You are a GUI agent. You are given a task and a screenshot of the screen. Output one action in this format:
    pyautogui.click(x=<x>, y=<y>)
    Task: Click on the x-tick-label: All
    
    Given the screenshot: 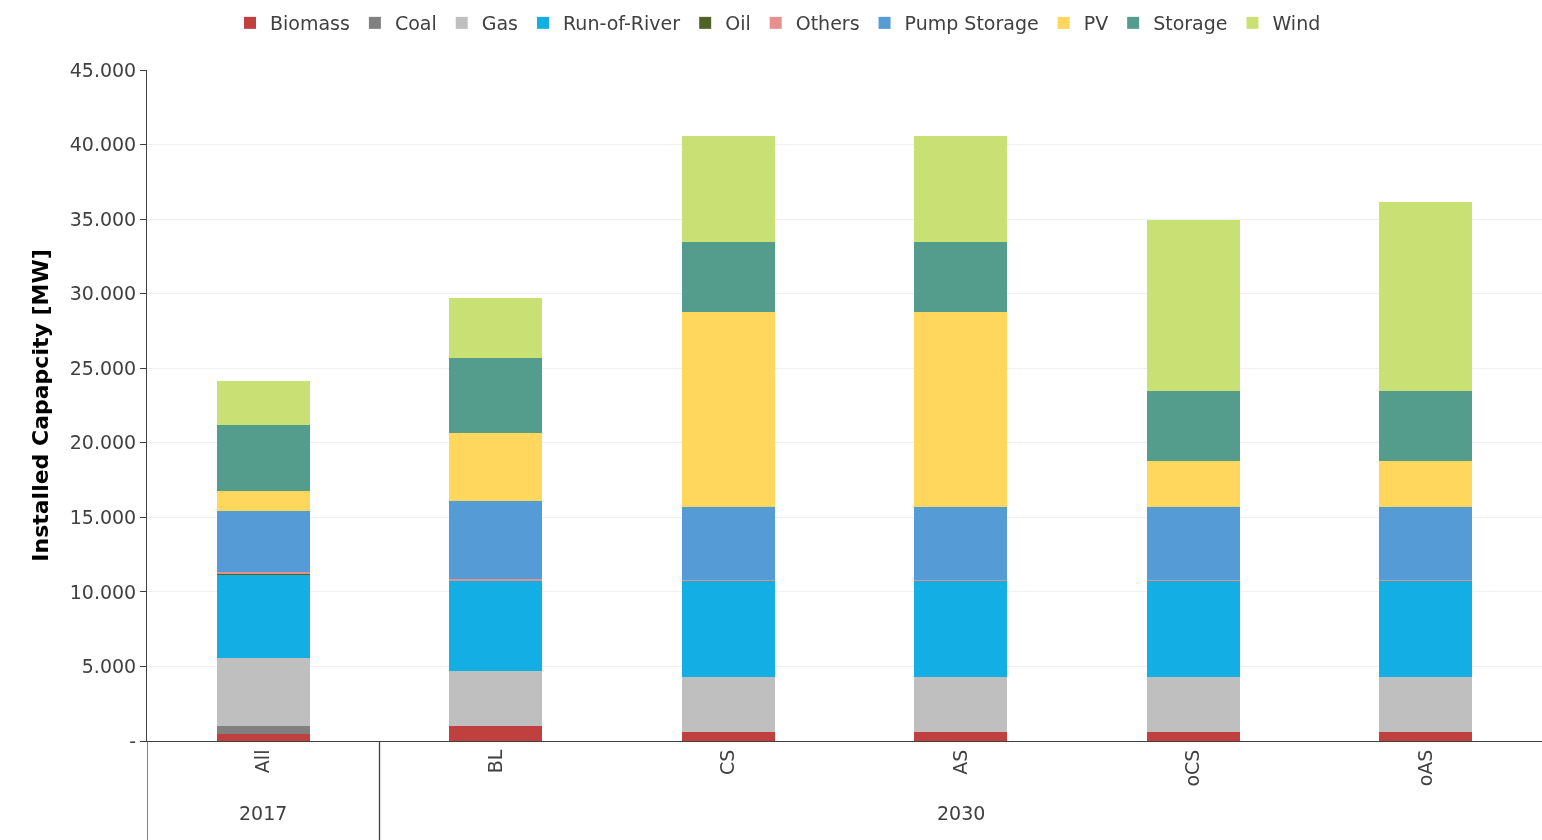 What is the action you would take?
    pyautogui.click(x=262, y=761)
    